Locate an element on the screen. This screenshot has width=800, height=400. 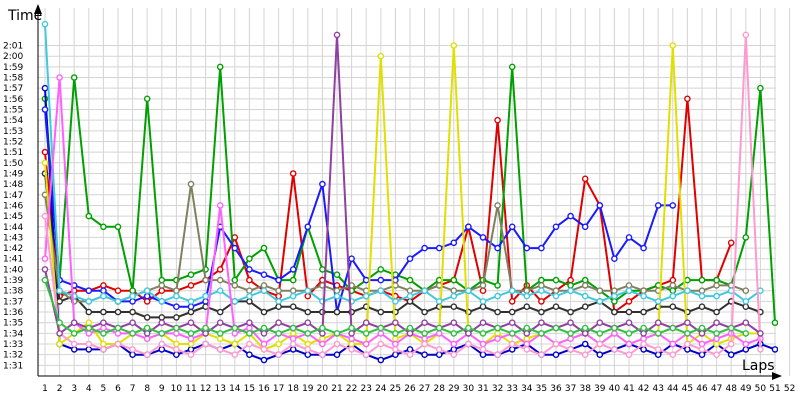
x-tick-label: 23 is located at coordinates (365, 389).